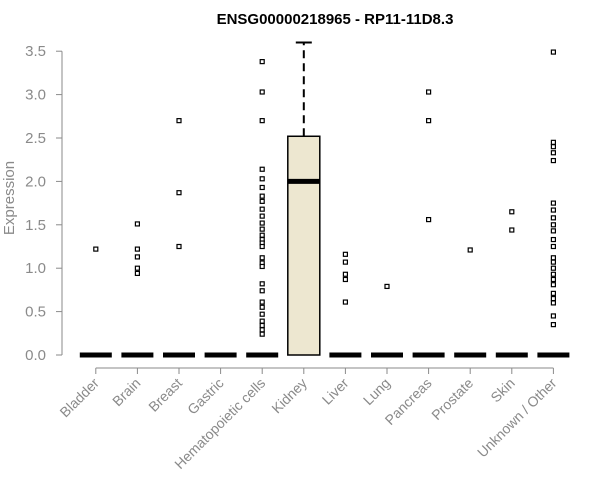 The image size is (600, 500). Describe the element at coordinates (137, 289) in the screenshot. I see `box-brain` at that location.